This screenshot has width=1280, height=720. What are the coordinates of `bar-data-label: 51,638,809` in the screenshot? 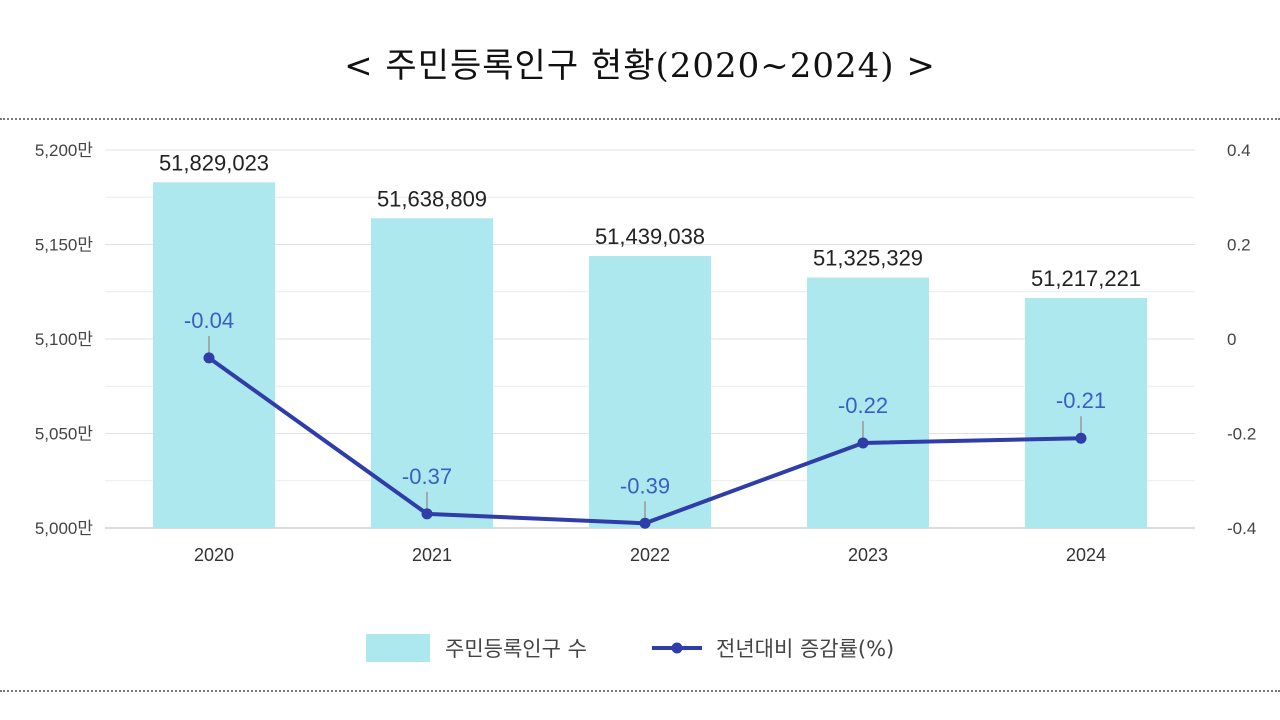 It's located at (432, 198).